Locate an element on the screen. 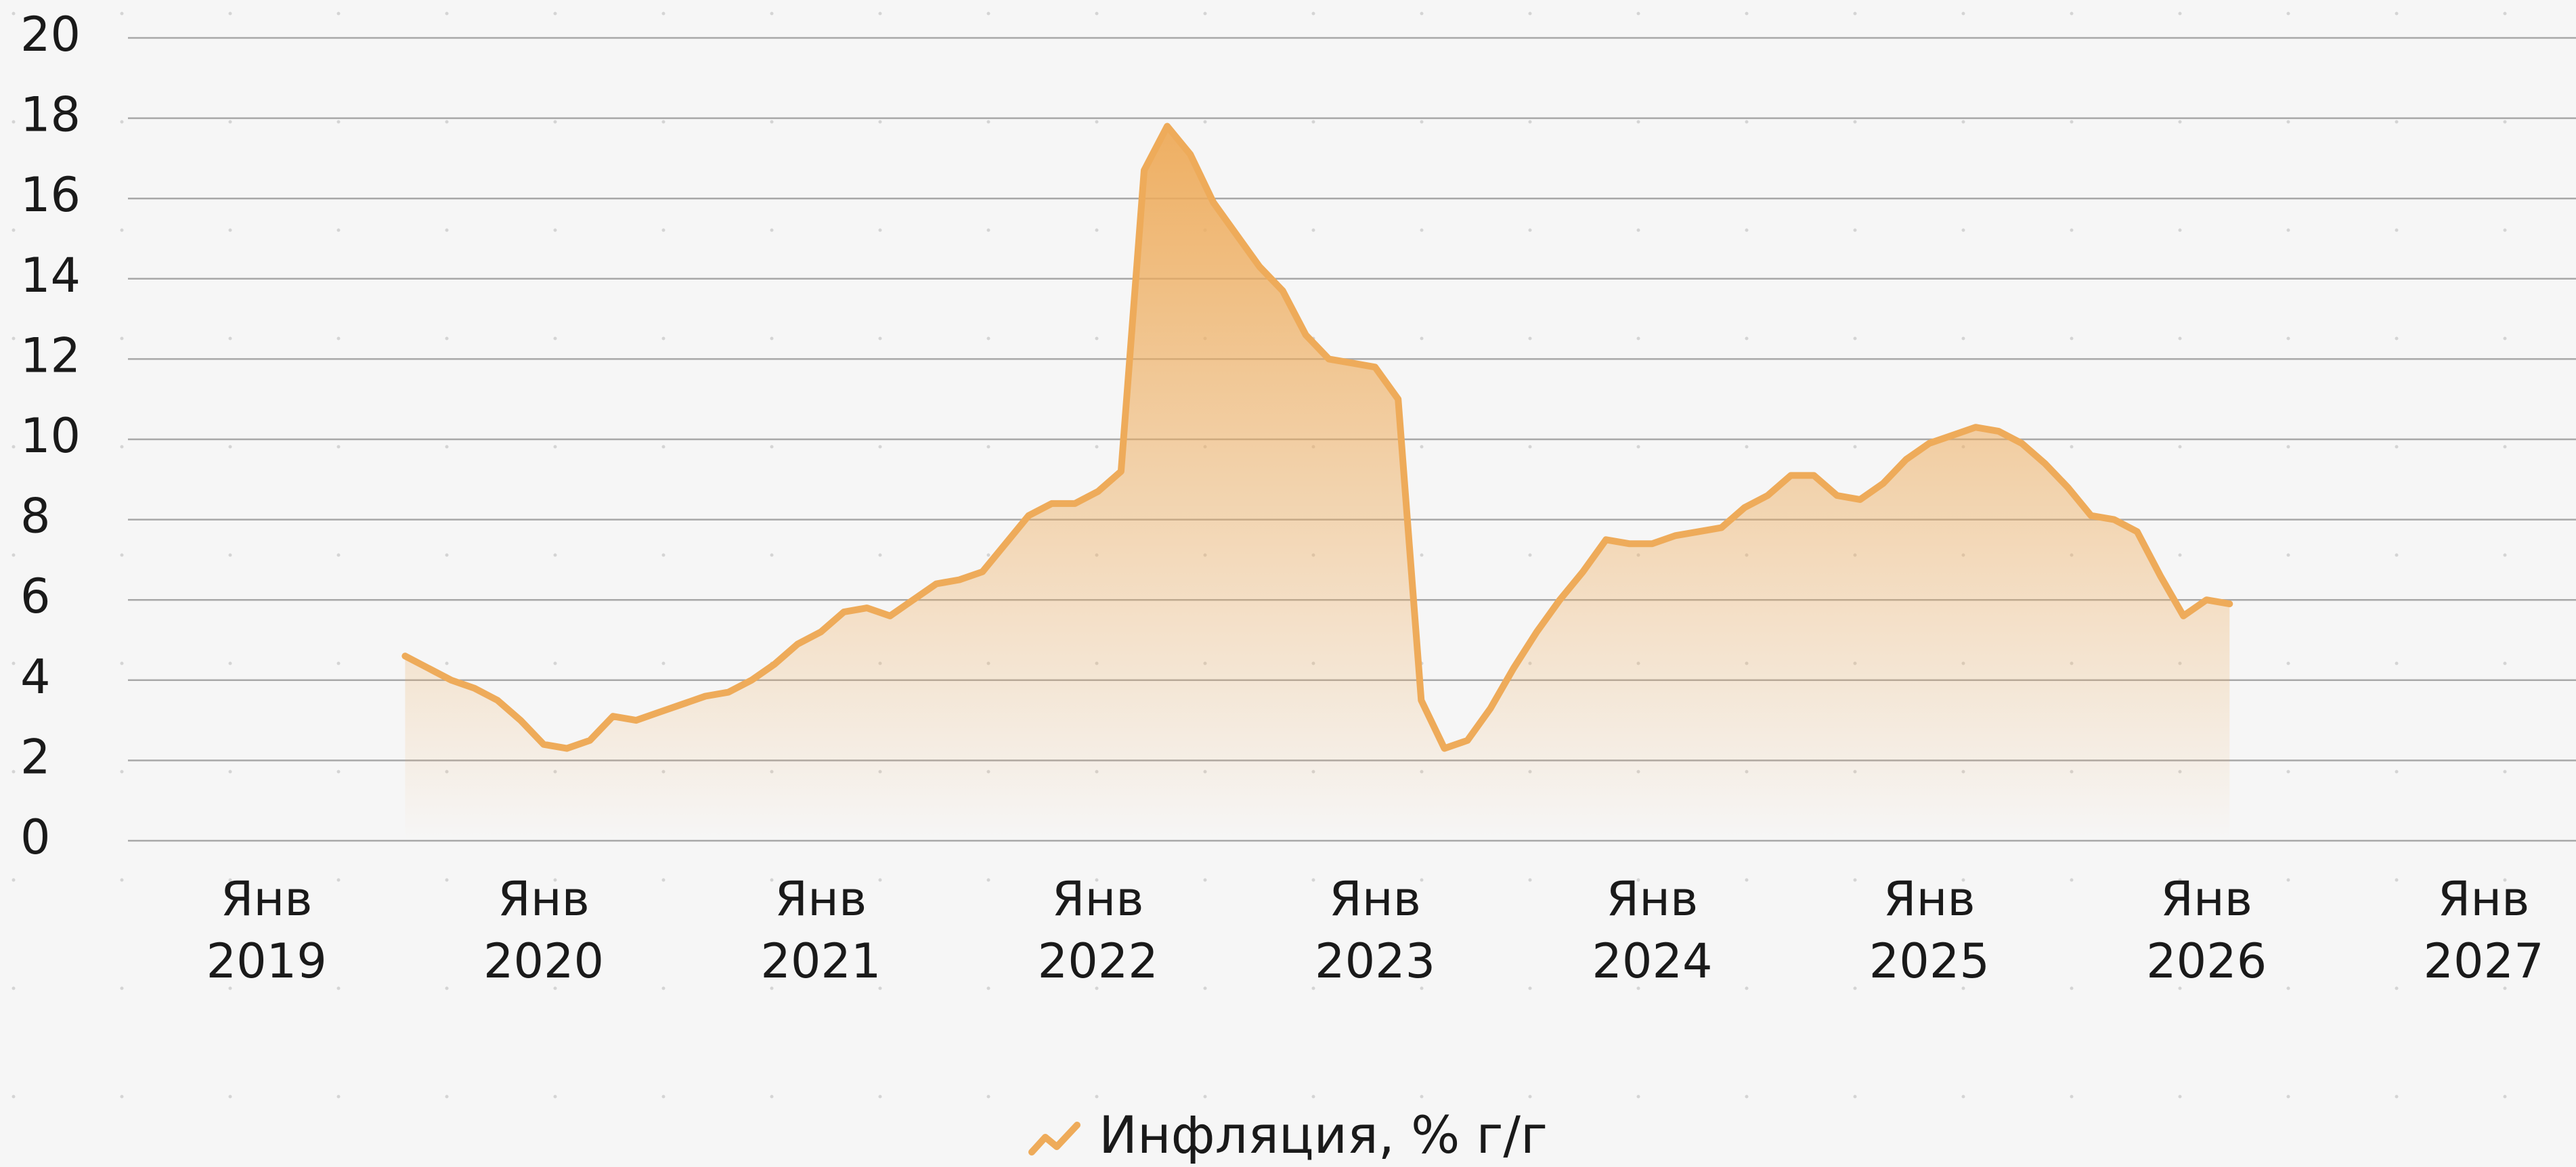 This screenshot has height=1167, width=2576. legend-label: Инфляция, % г/г is located at coordinates (1323, 1135).